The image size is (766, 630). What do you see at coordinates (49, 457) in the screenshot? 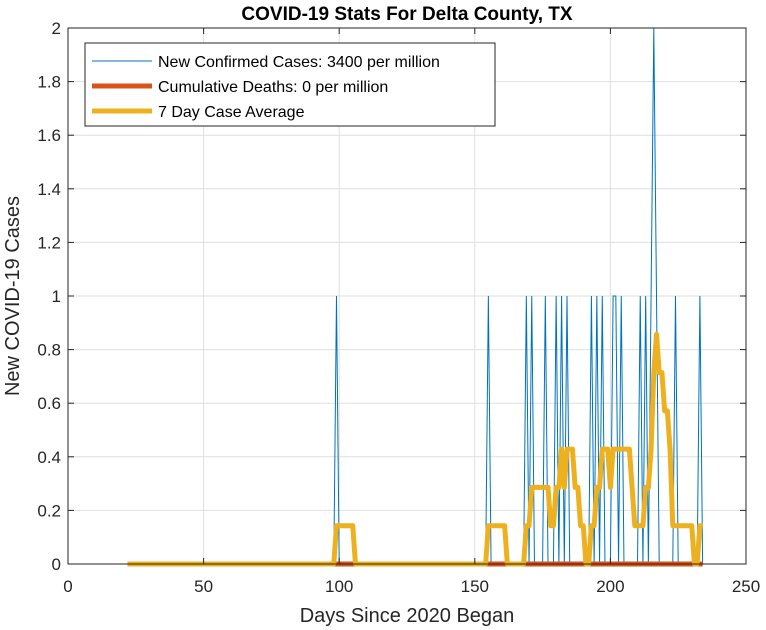
I see `y-tick-label: 0.4` at bounding box center [49, 457].